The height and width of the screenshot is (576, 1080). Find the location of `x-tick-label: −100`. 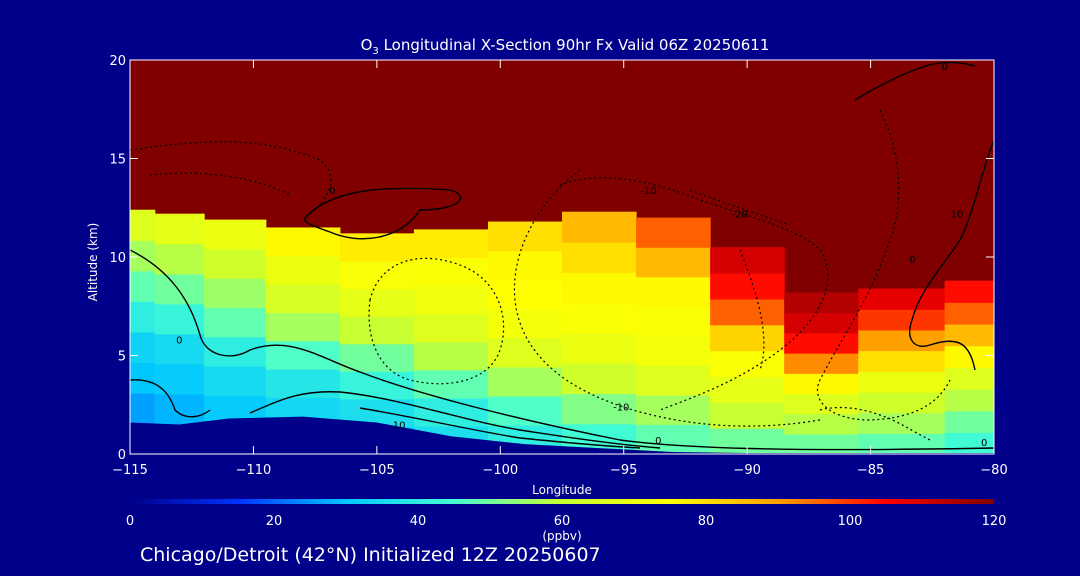

x-tick-label: −100 is located at coordinates (500, 470).